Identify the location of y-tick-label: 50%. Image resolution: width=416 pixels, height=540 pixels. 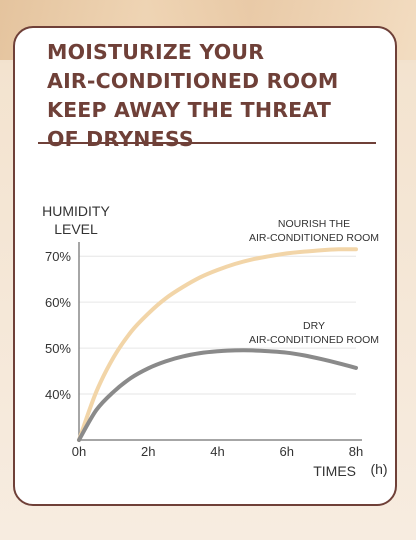
(58, 348).